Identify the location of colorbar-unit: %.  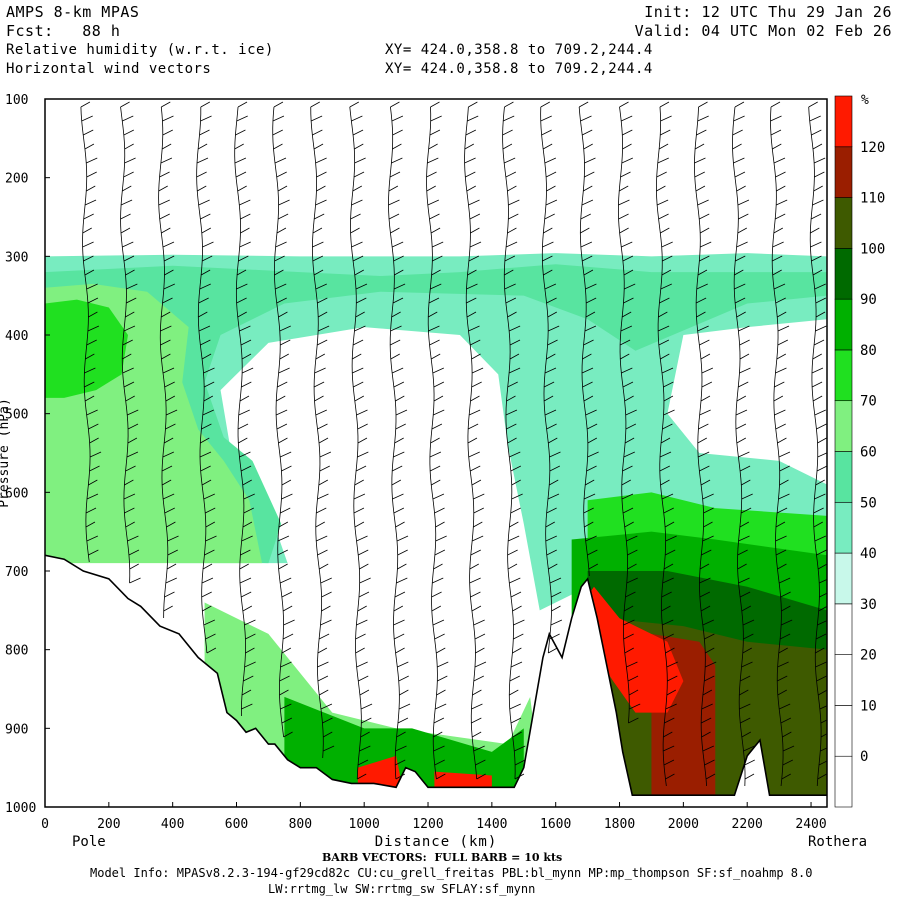
(865, 100).